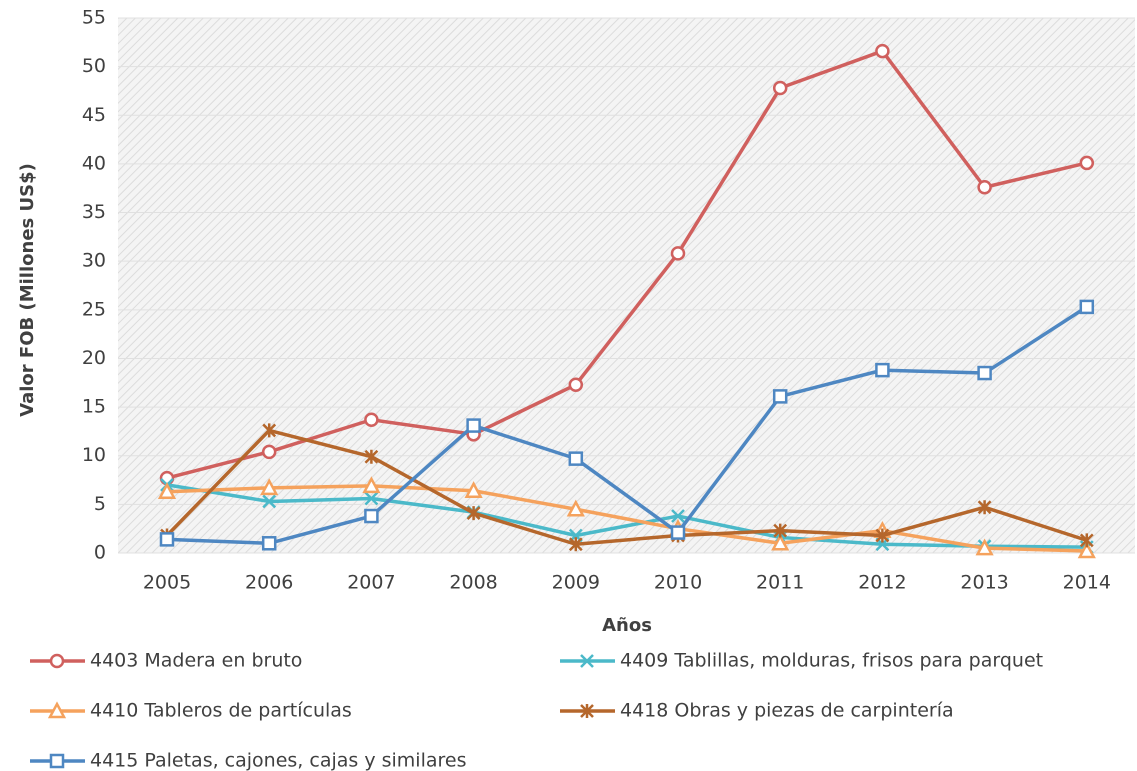  I want to click on x-tick-label: 2013, so click(984, 583).